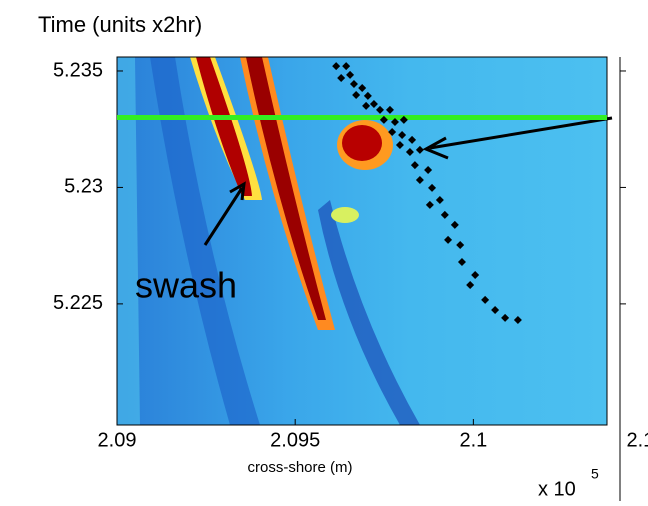  Describe the element at coordinates (78, 303) in the screenshot. I see `y-tick-label: 5.225` at that location.